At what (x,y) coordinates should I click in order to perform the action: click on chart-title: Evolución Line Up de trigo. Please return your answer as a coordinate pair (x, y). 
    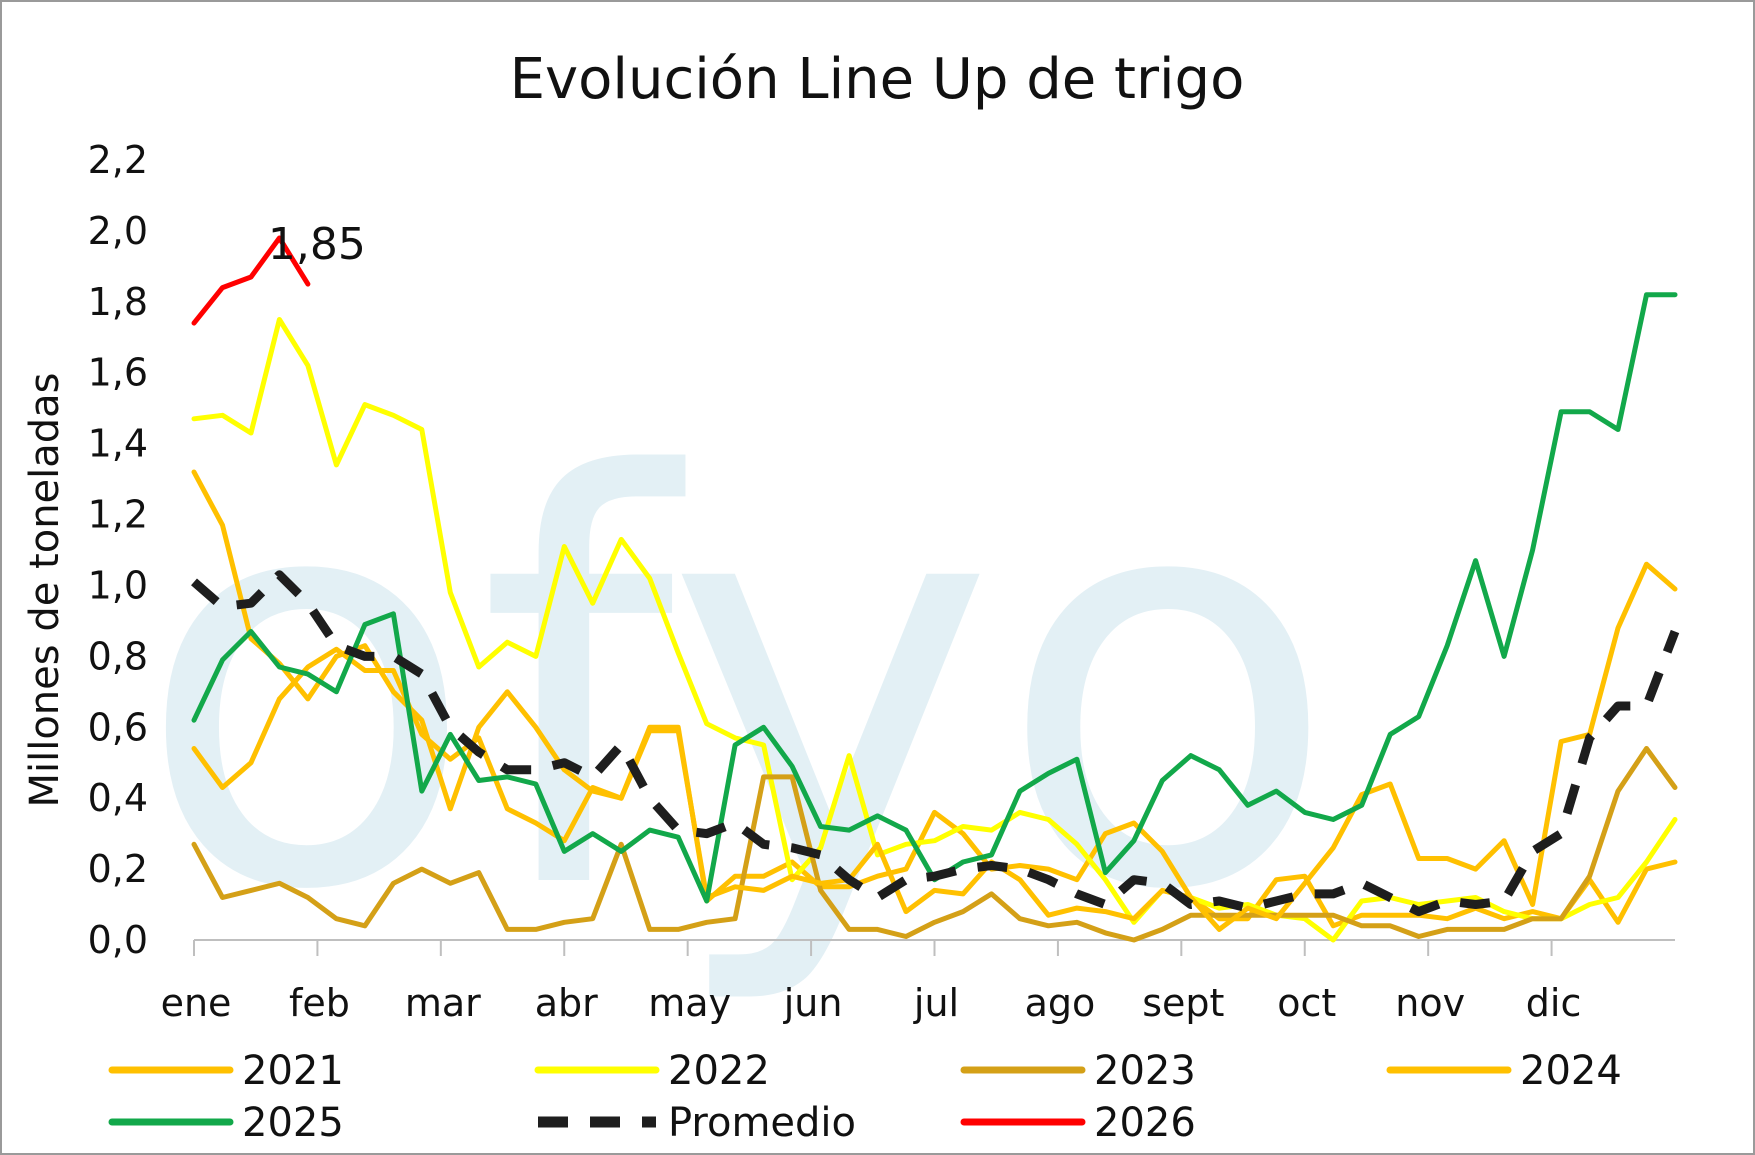
    Looking at the image, I should click on (877, 79).